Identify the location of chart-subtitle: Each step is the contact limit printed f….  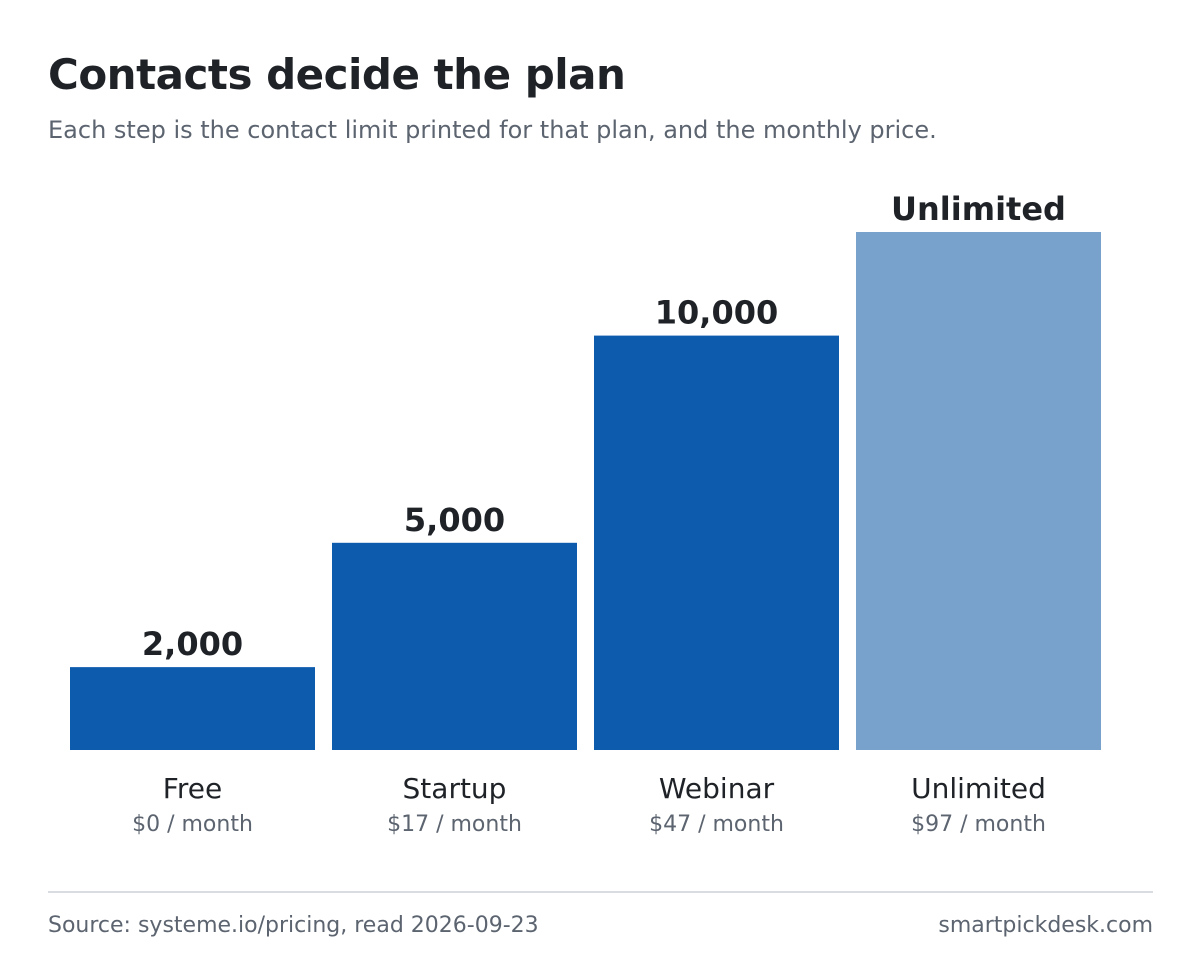
(492, 130).